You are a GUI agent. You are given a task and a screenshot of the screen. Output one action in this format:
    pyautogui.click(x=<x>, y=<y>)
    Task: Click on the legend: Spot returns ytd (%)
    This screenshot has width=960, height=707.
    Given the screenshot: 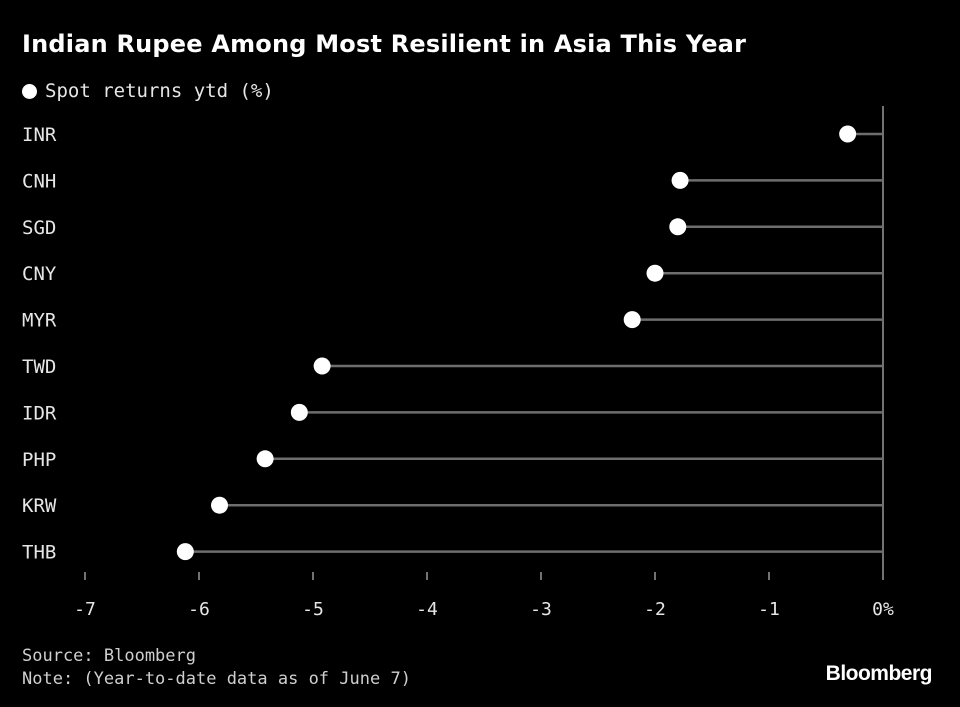 What is the action you would take?
    pyautogui.click(x=148, y=91)
    